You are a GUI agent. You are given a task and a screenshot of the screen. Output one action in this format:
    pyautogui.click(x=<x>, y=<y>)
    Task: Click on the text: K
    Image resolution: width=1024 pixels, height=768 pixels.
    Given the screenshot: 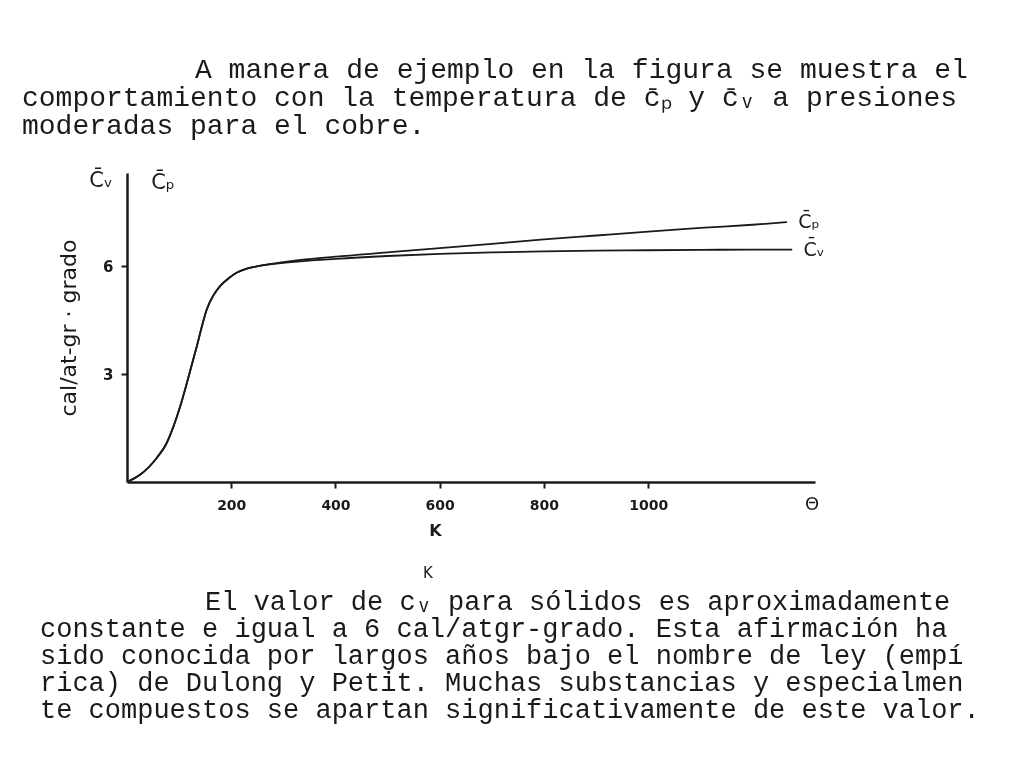 What is the action you would take?
    pyautogui.click(x=429, y=573)
    